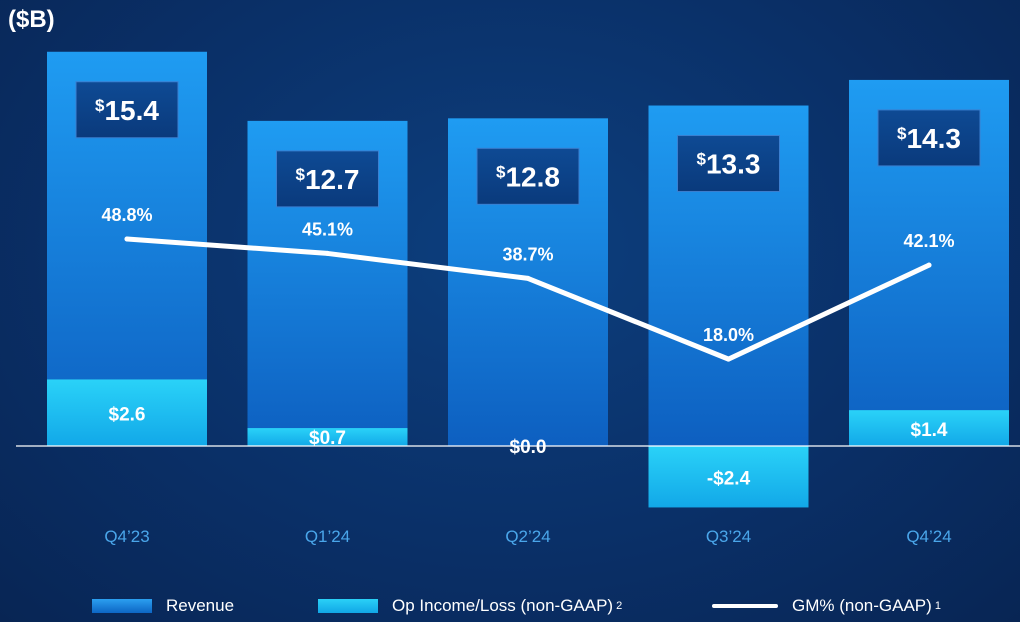 The width and height of the screenshot is (1020, 622). I want to click on op-income-label: $0.0, so click(528, 447).